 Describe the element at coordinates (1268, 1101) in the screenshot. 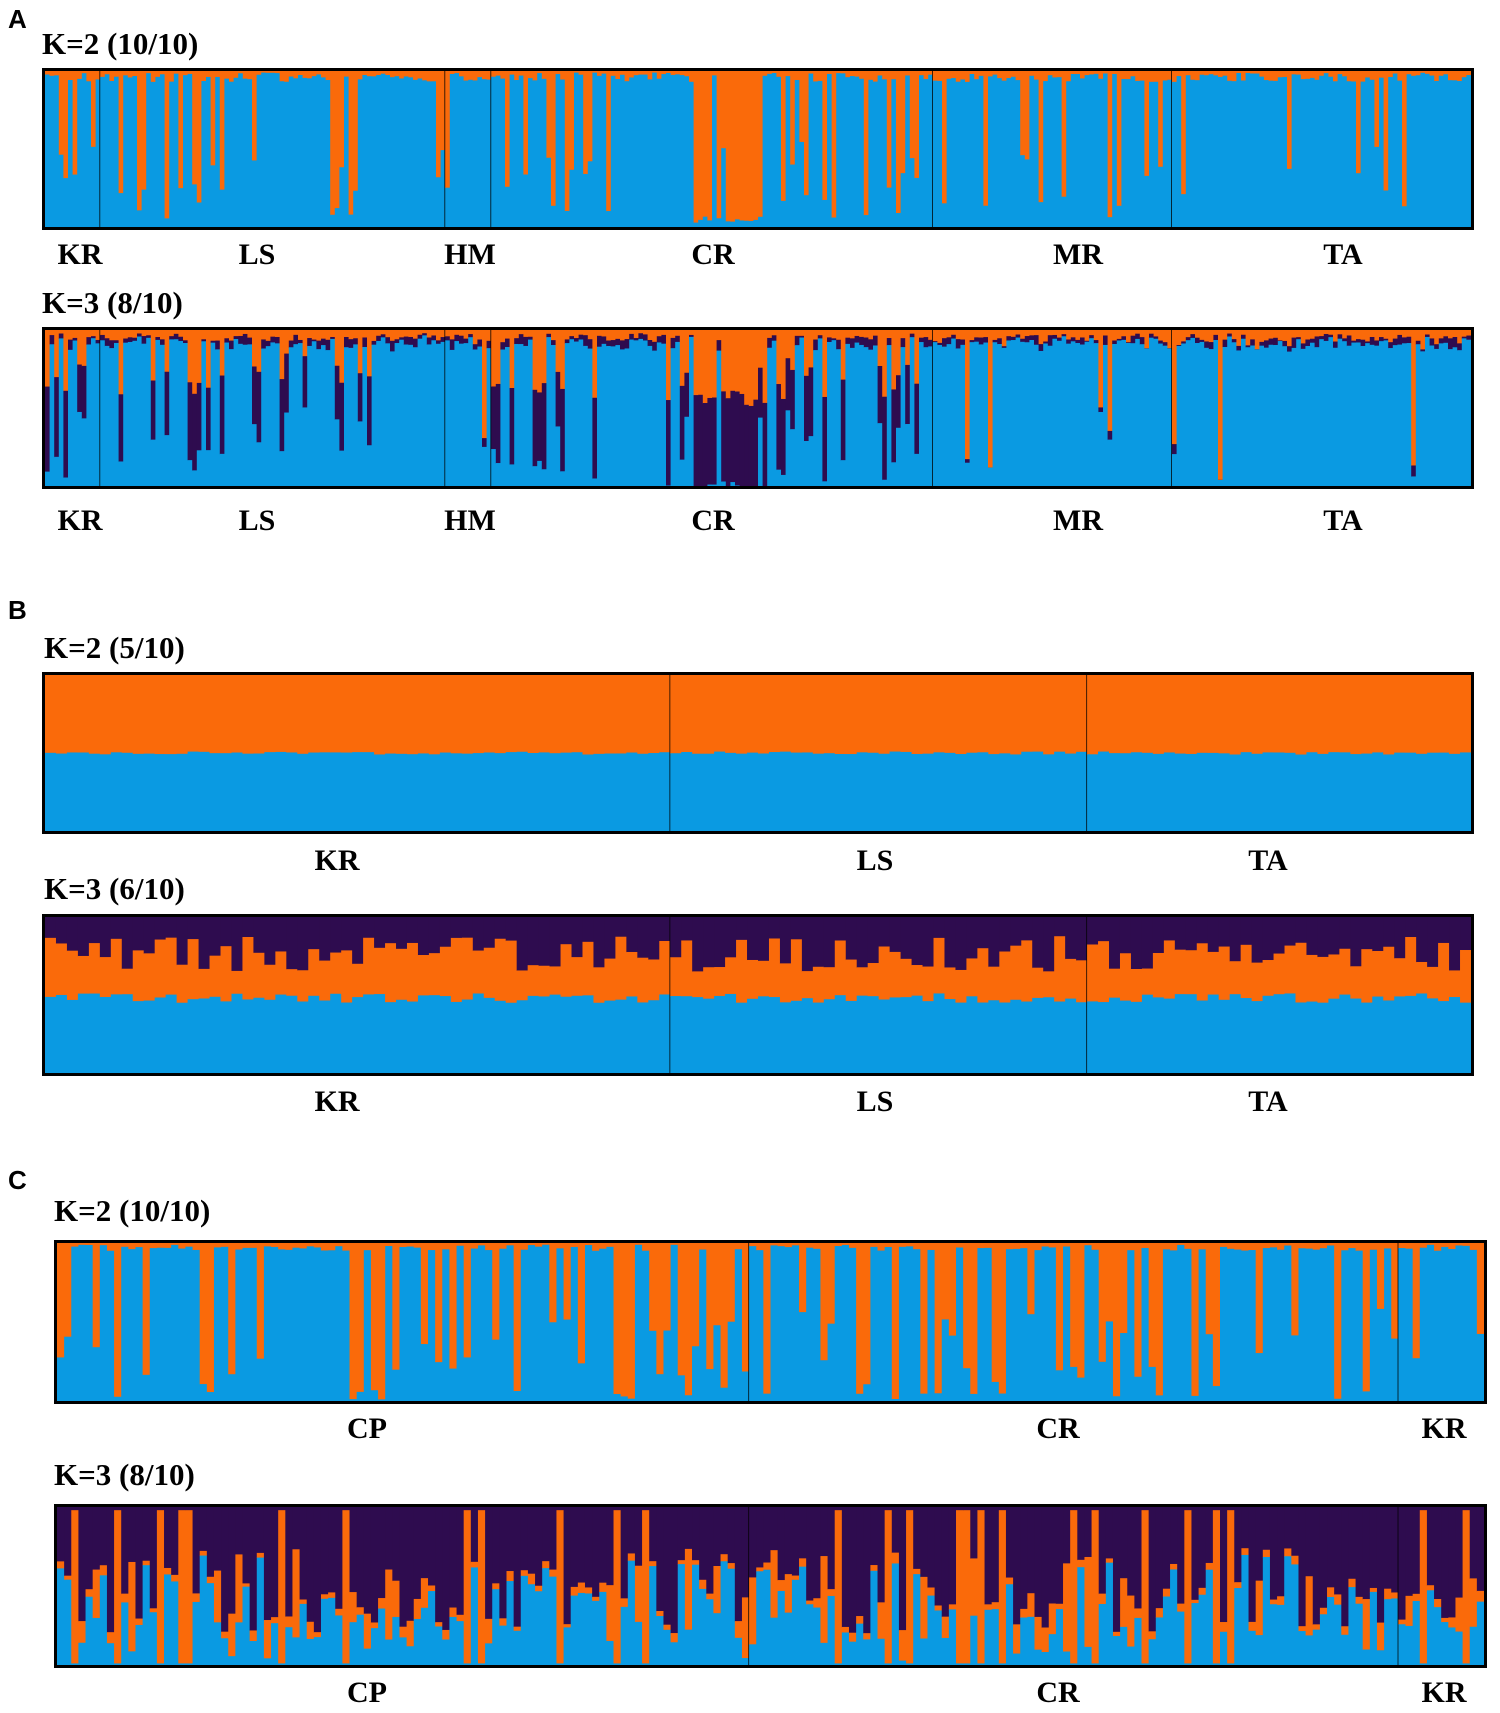

I see `population-label: TA` at that location.